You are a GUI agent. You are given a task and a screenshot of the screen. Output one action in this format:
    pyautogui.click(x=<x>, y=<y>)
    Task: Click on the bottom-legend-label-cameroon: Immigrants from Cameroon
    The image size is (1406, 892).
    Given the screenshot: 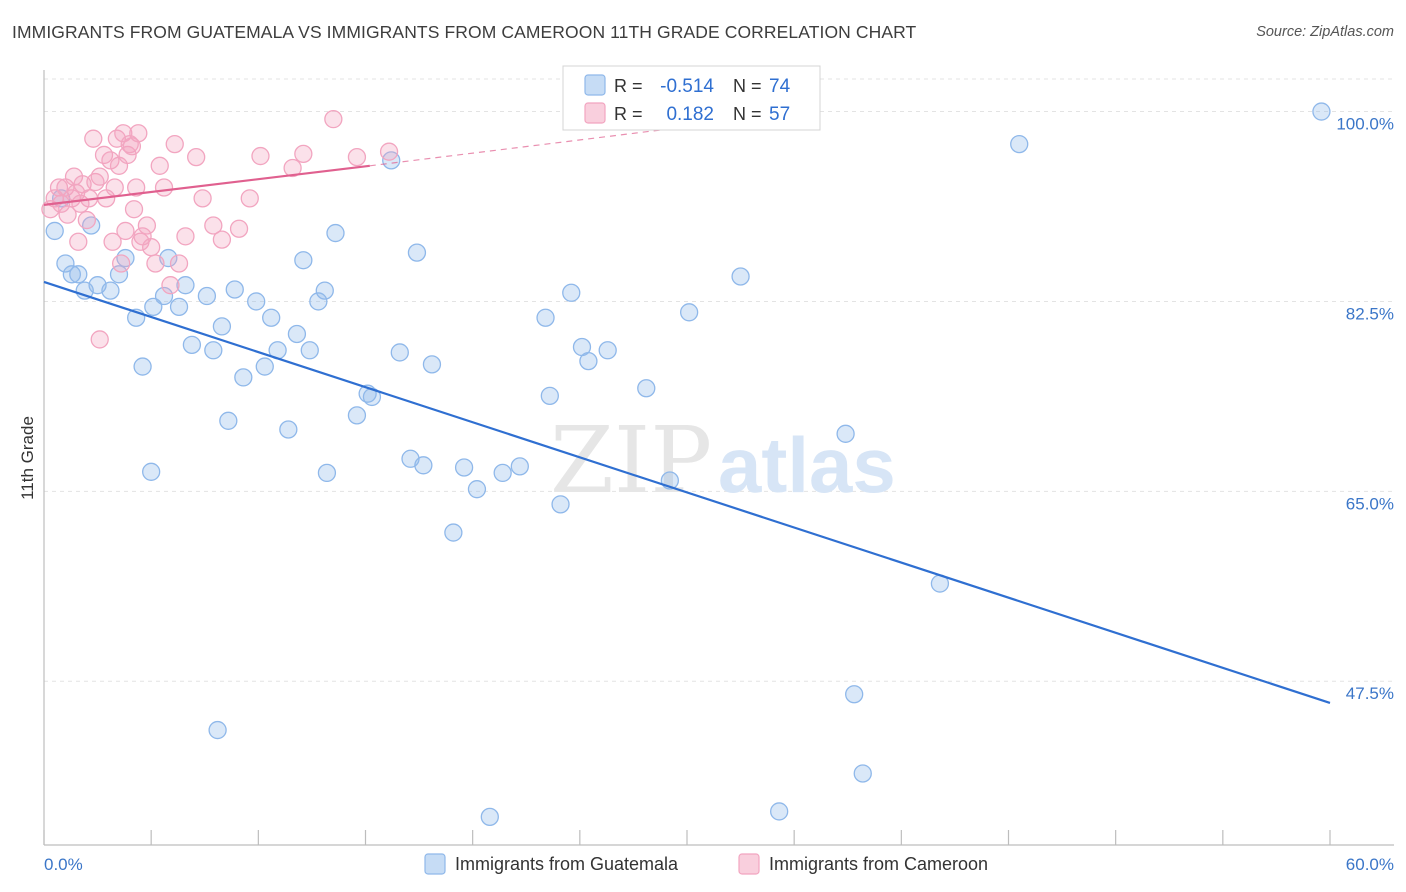 What is the action you would take?
    pyautogui.click(x=878, y=864)
    